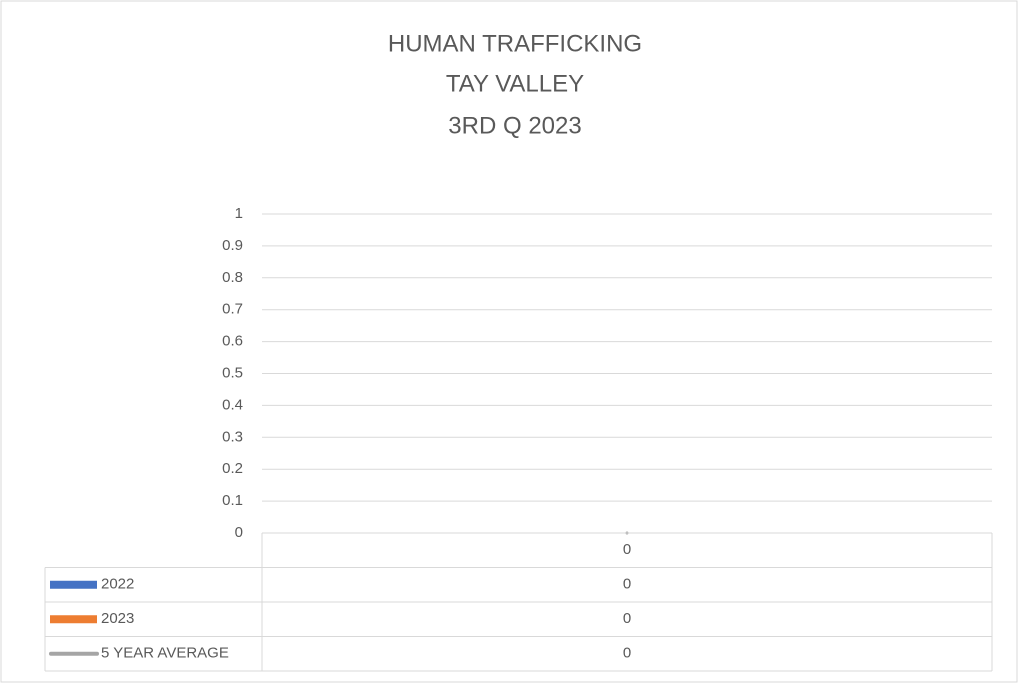  Describe the element at coordinates (239, 213) in the screenshot. I see `y-tick-label: 1` at that location.